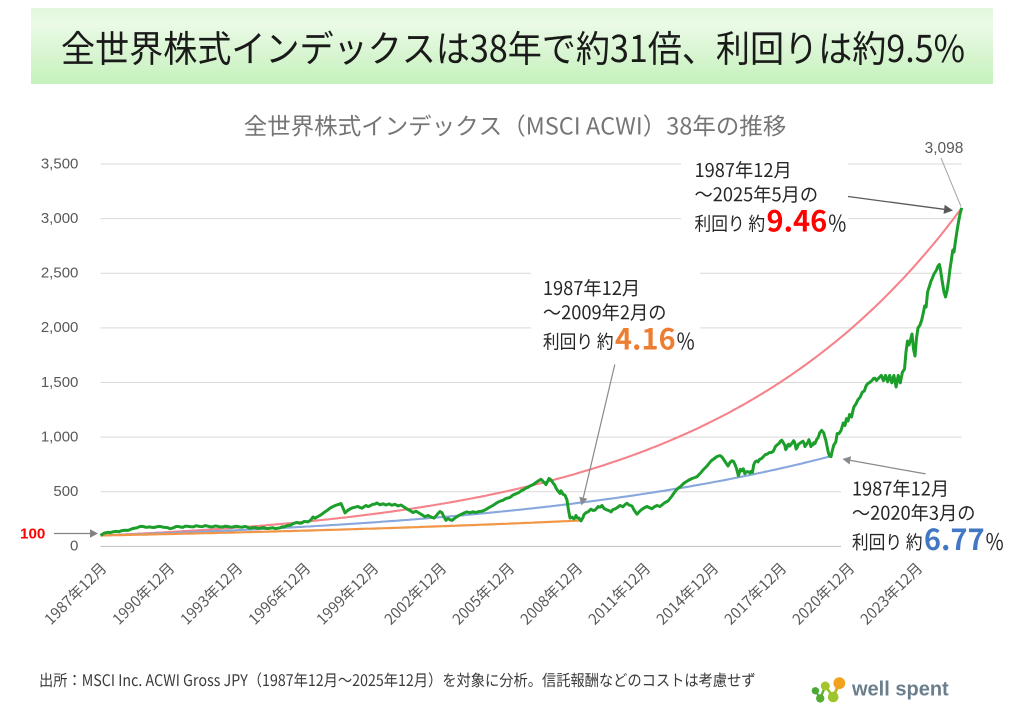 The height and width of the screenshot is (715, 1024). Describe the element at coordinates (74, 546) in the screenshot. I see `svg-text: 0` at that location.